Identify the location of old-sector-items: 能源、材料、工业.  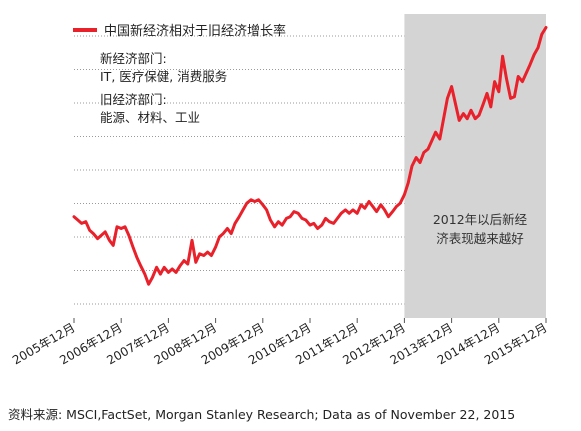
(150, 117).